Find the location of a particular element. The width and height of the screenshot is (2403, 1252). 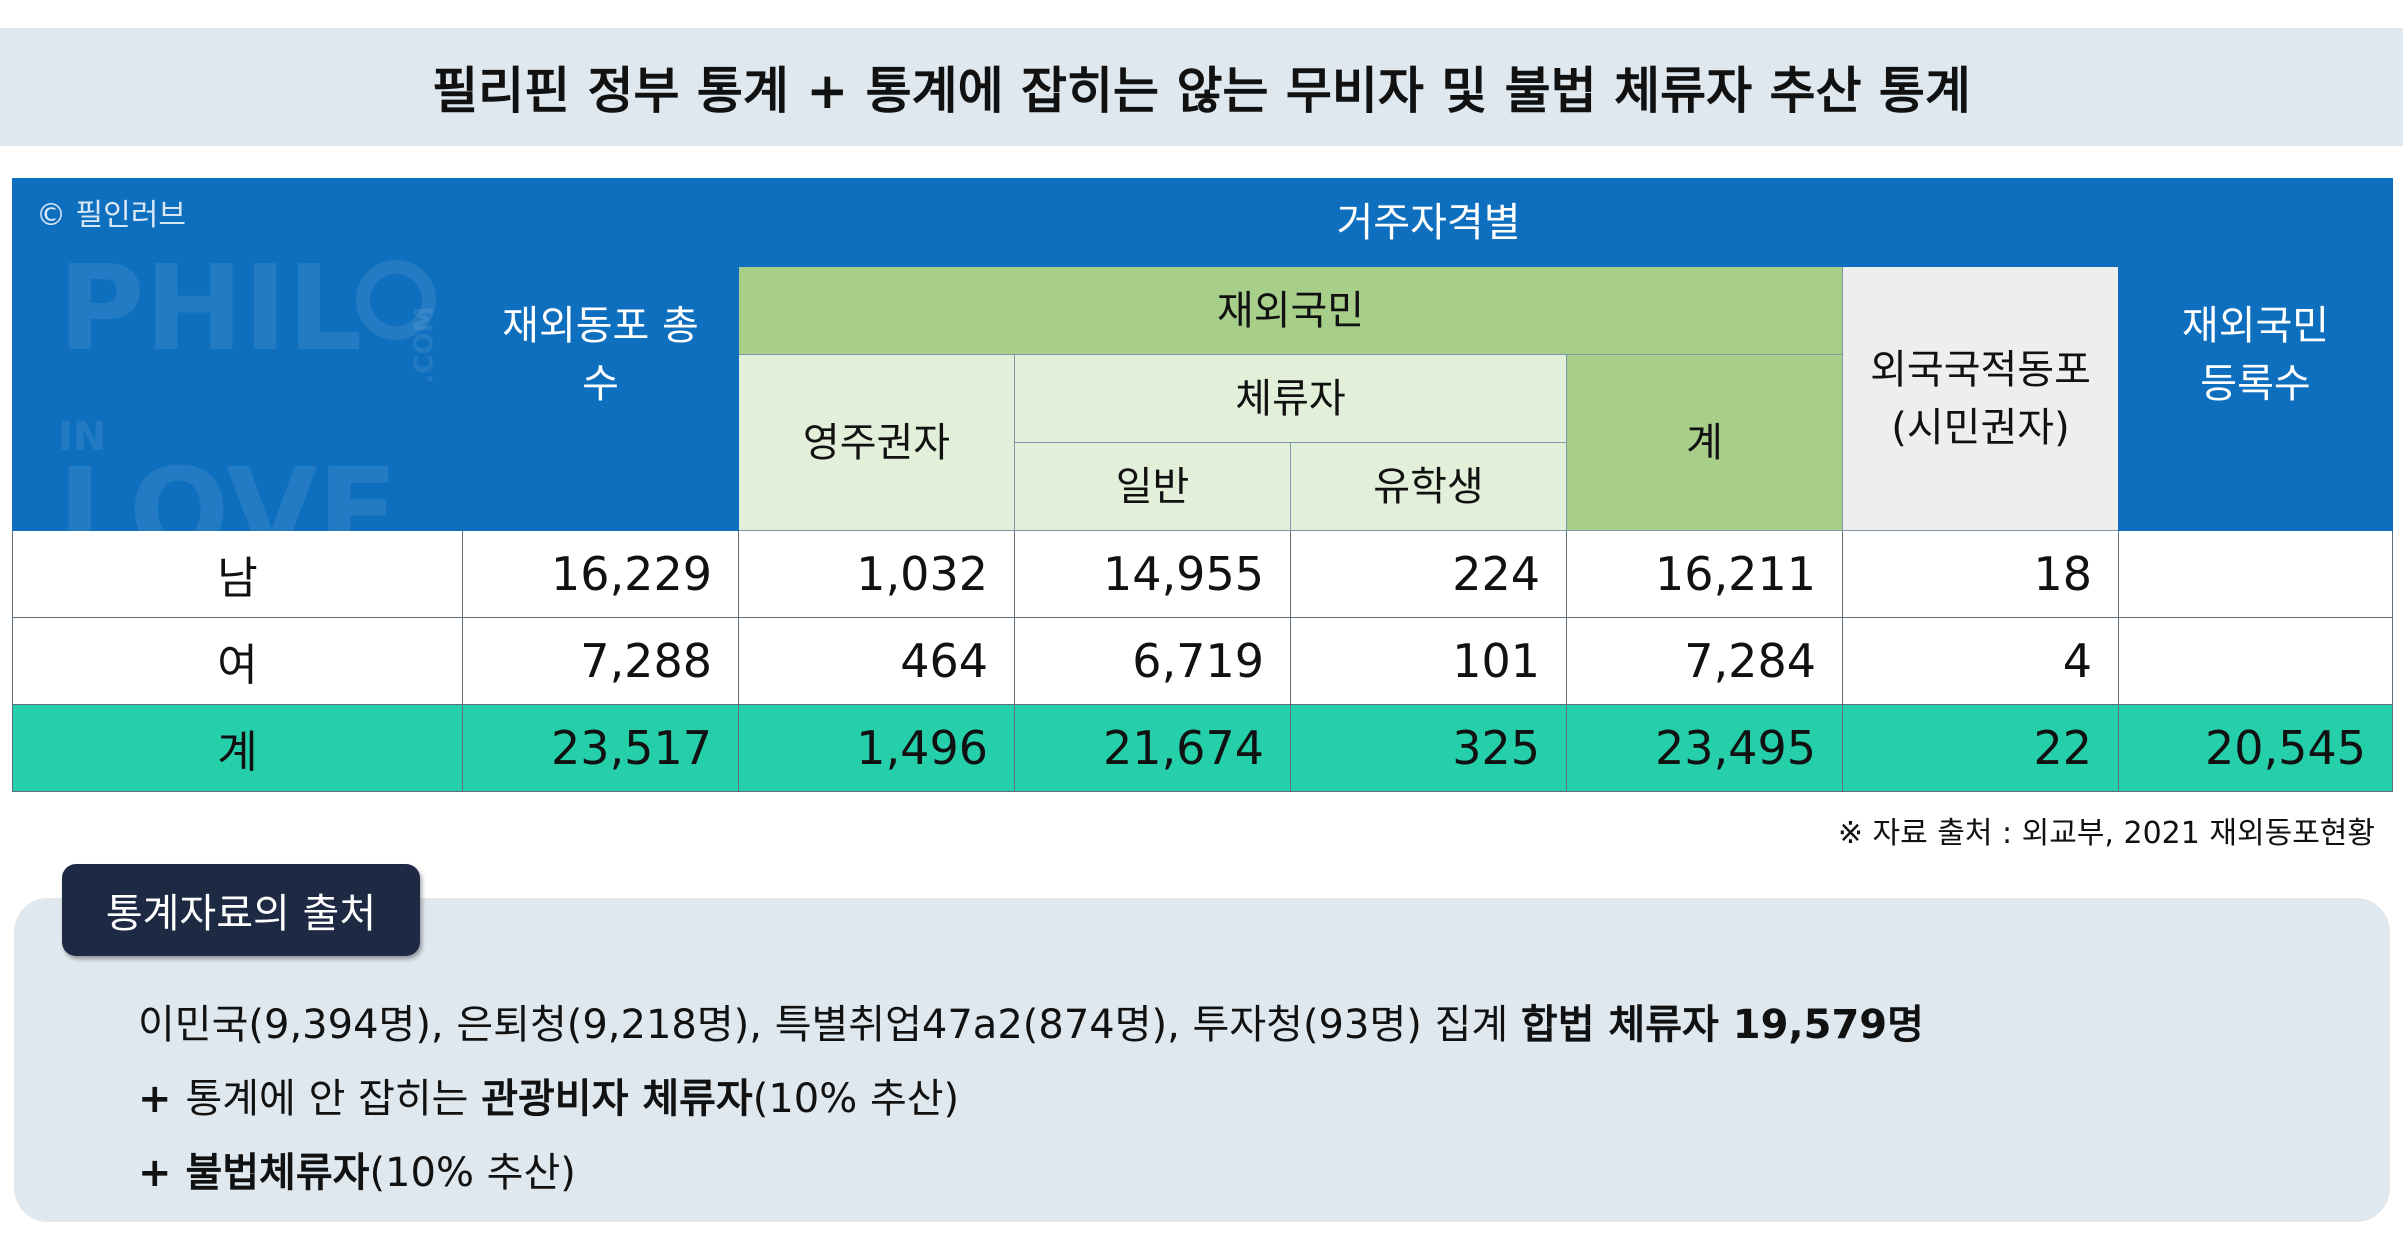

cell-subtotal: 7,284 is located at coordinates (1704, 661).